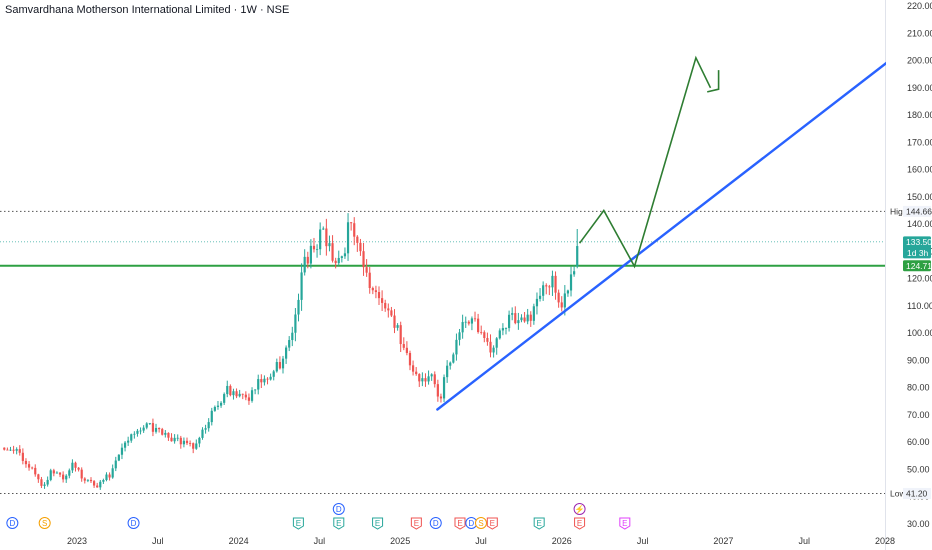 Image resolution: width=932 pixels, height=550 pixels. Describe the element at coordinates (44, 523) in the screenshot. I see `event-marker-split: S` at that location.